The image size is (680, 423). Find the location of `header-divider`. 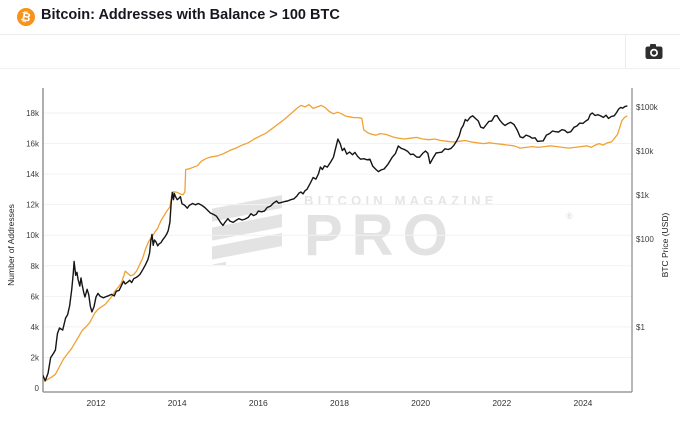

header-divider is located at coordinates (340, 34).